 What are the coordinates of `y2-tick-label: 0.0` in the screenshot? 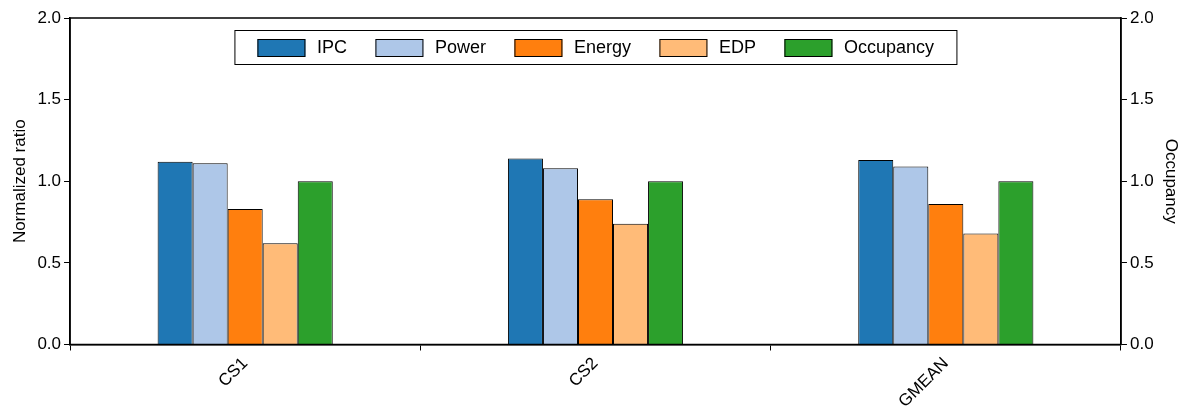 It's located at (1141, 344).